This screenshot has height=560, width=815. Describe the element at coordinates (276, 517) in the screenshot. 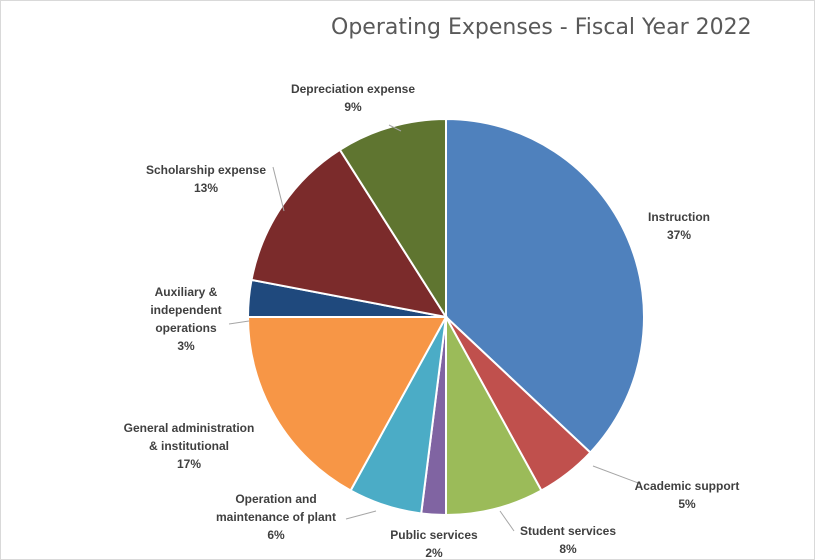

I see `slice-label: Operation and maintenance of plant 6%` at that location.